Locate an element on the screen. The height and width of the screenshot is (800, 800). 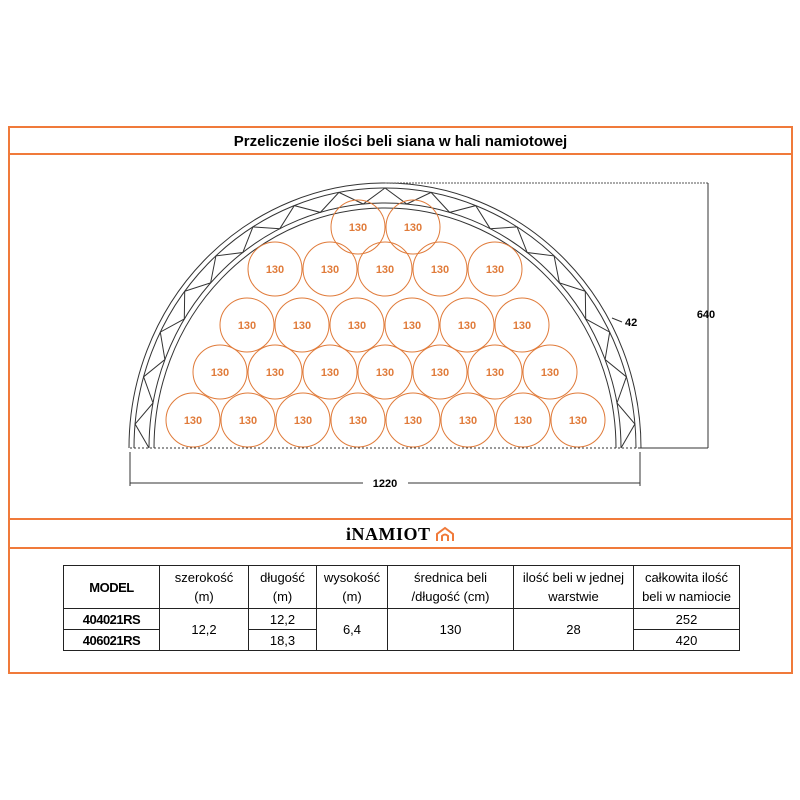
width-label: 1220 is located at coordinates (385, 484).